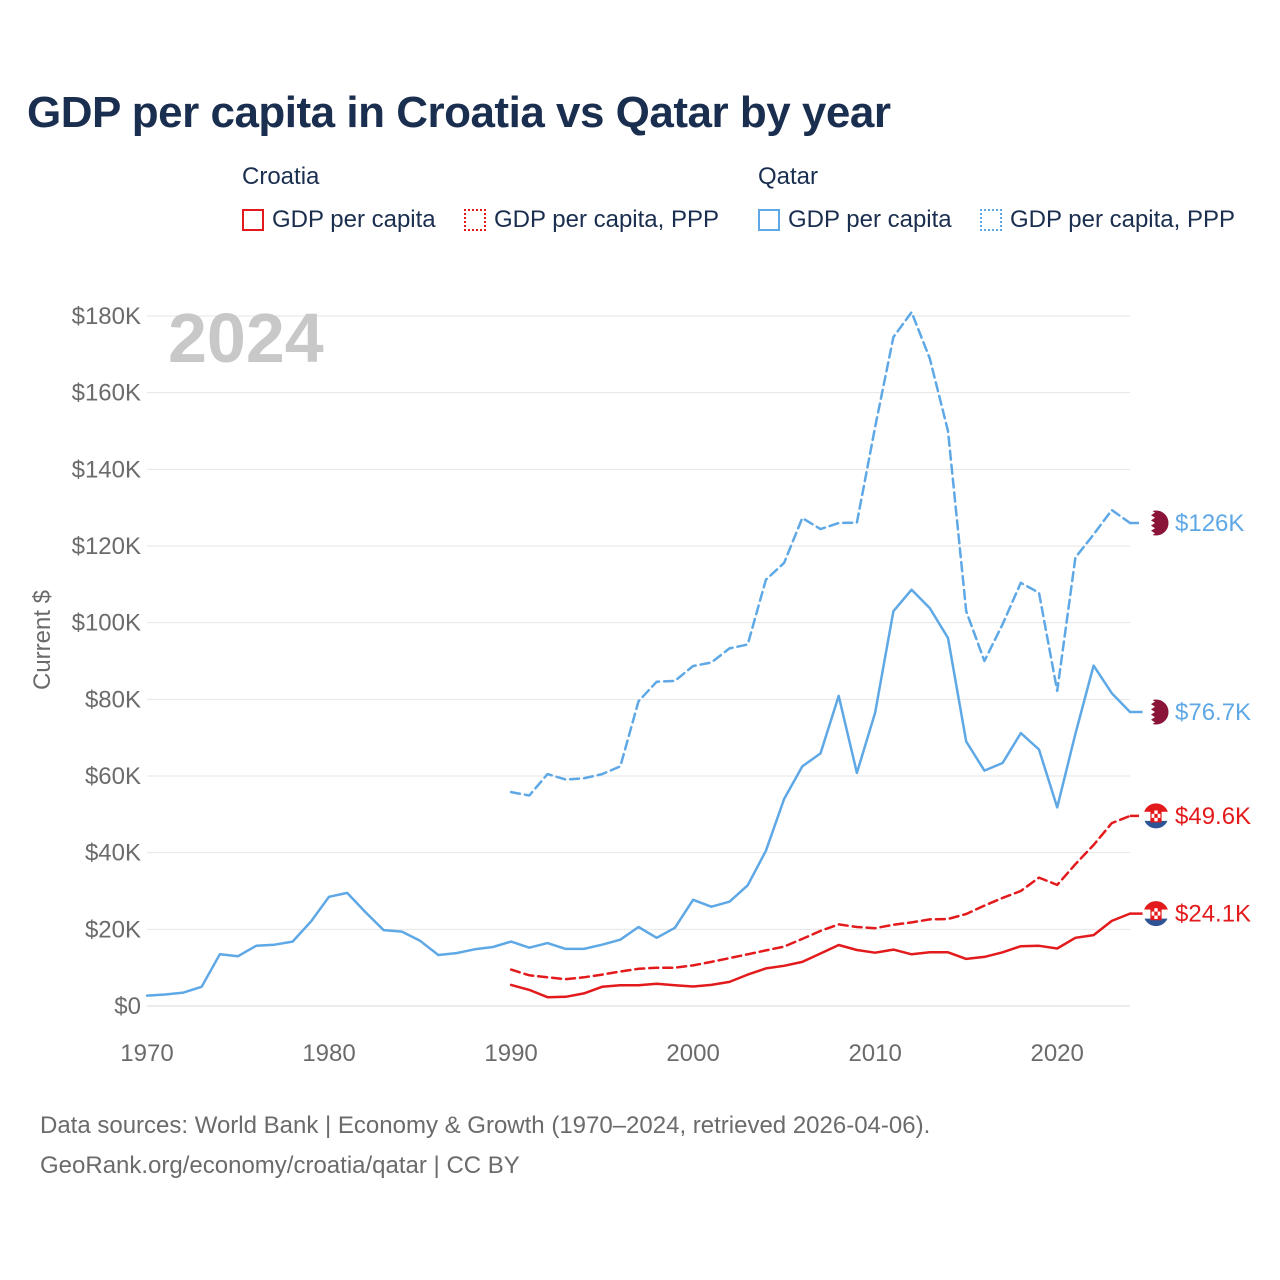  Describe the element at coordinates (146, 1053) in the screenshot. I see `x-tick-label: 1970` at that location.